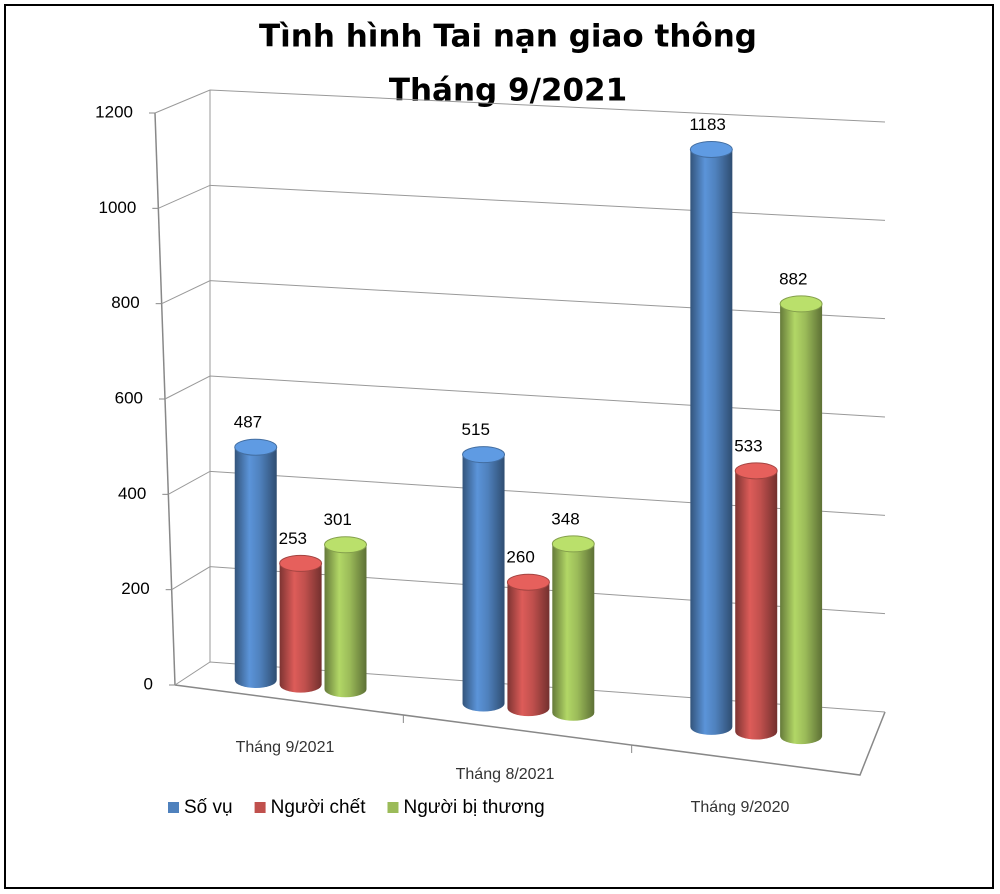 The width and height of the screenshot is (1000, 894). What do you see at coordinates (707, 124) in the screenshot?
I see `value-label: 1183` at bounding box center [707, 124].